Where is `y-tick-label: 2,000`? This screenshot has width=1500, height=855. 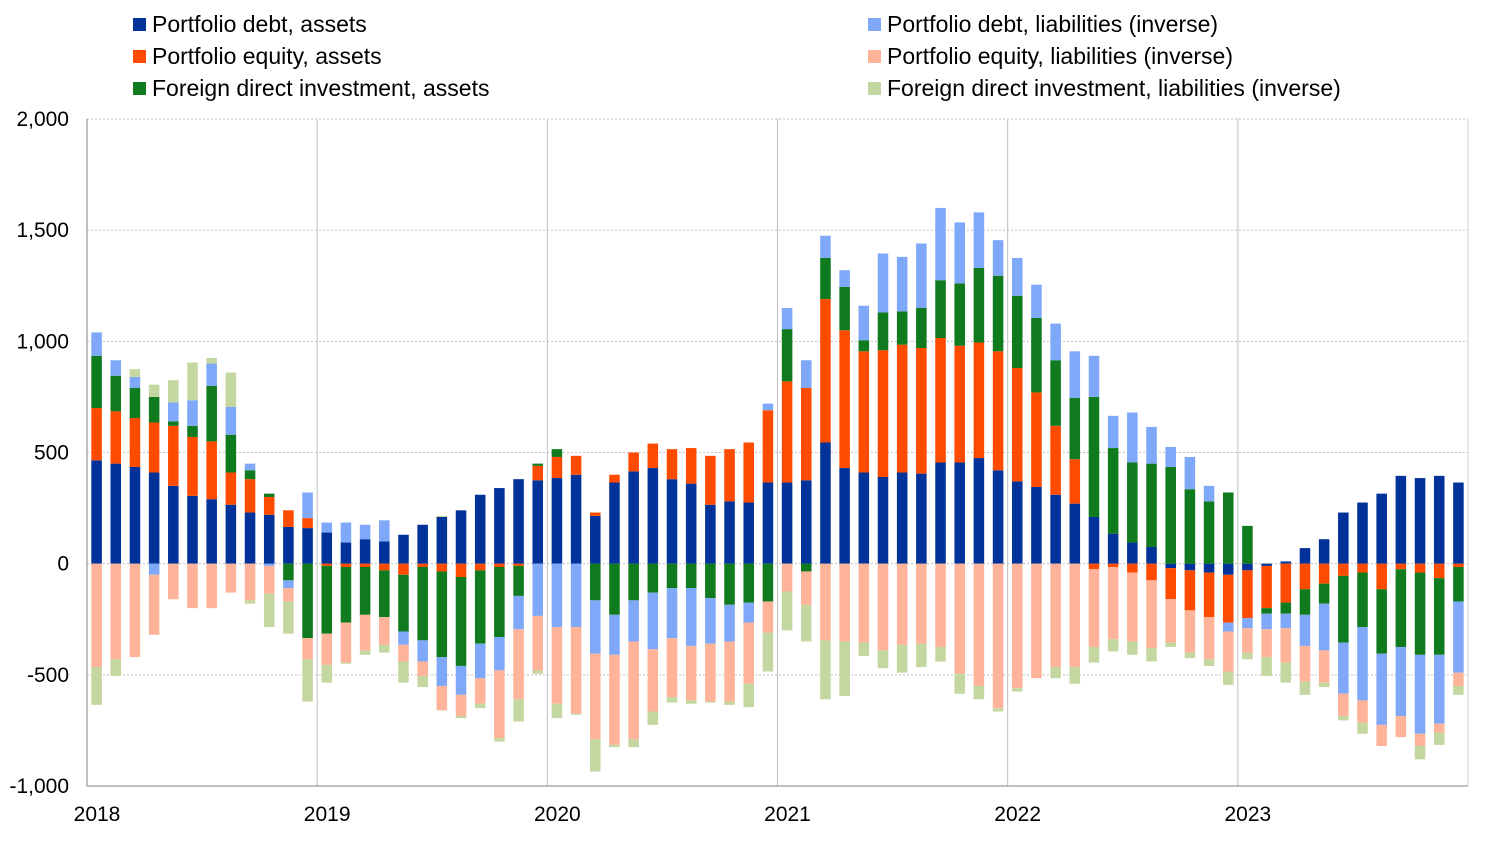 y-tick-label: 2,000 is located at coordinates (42, 119).